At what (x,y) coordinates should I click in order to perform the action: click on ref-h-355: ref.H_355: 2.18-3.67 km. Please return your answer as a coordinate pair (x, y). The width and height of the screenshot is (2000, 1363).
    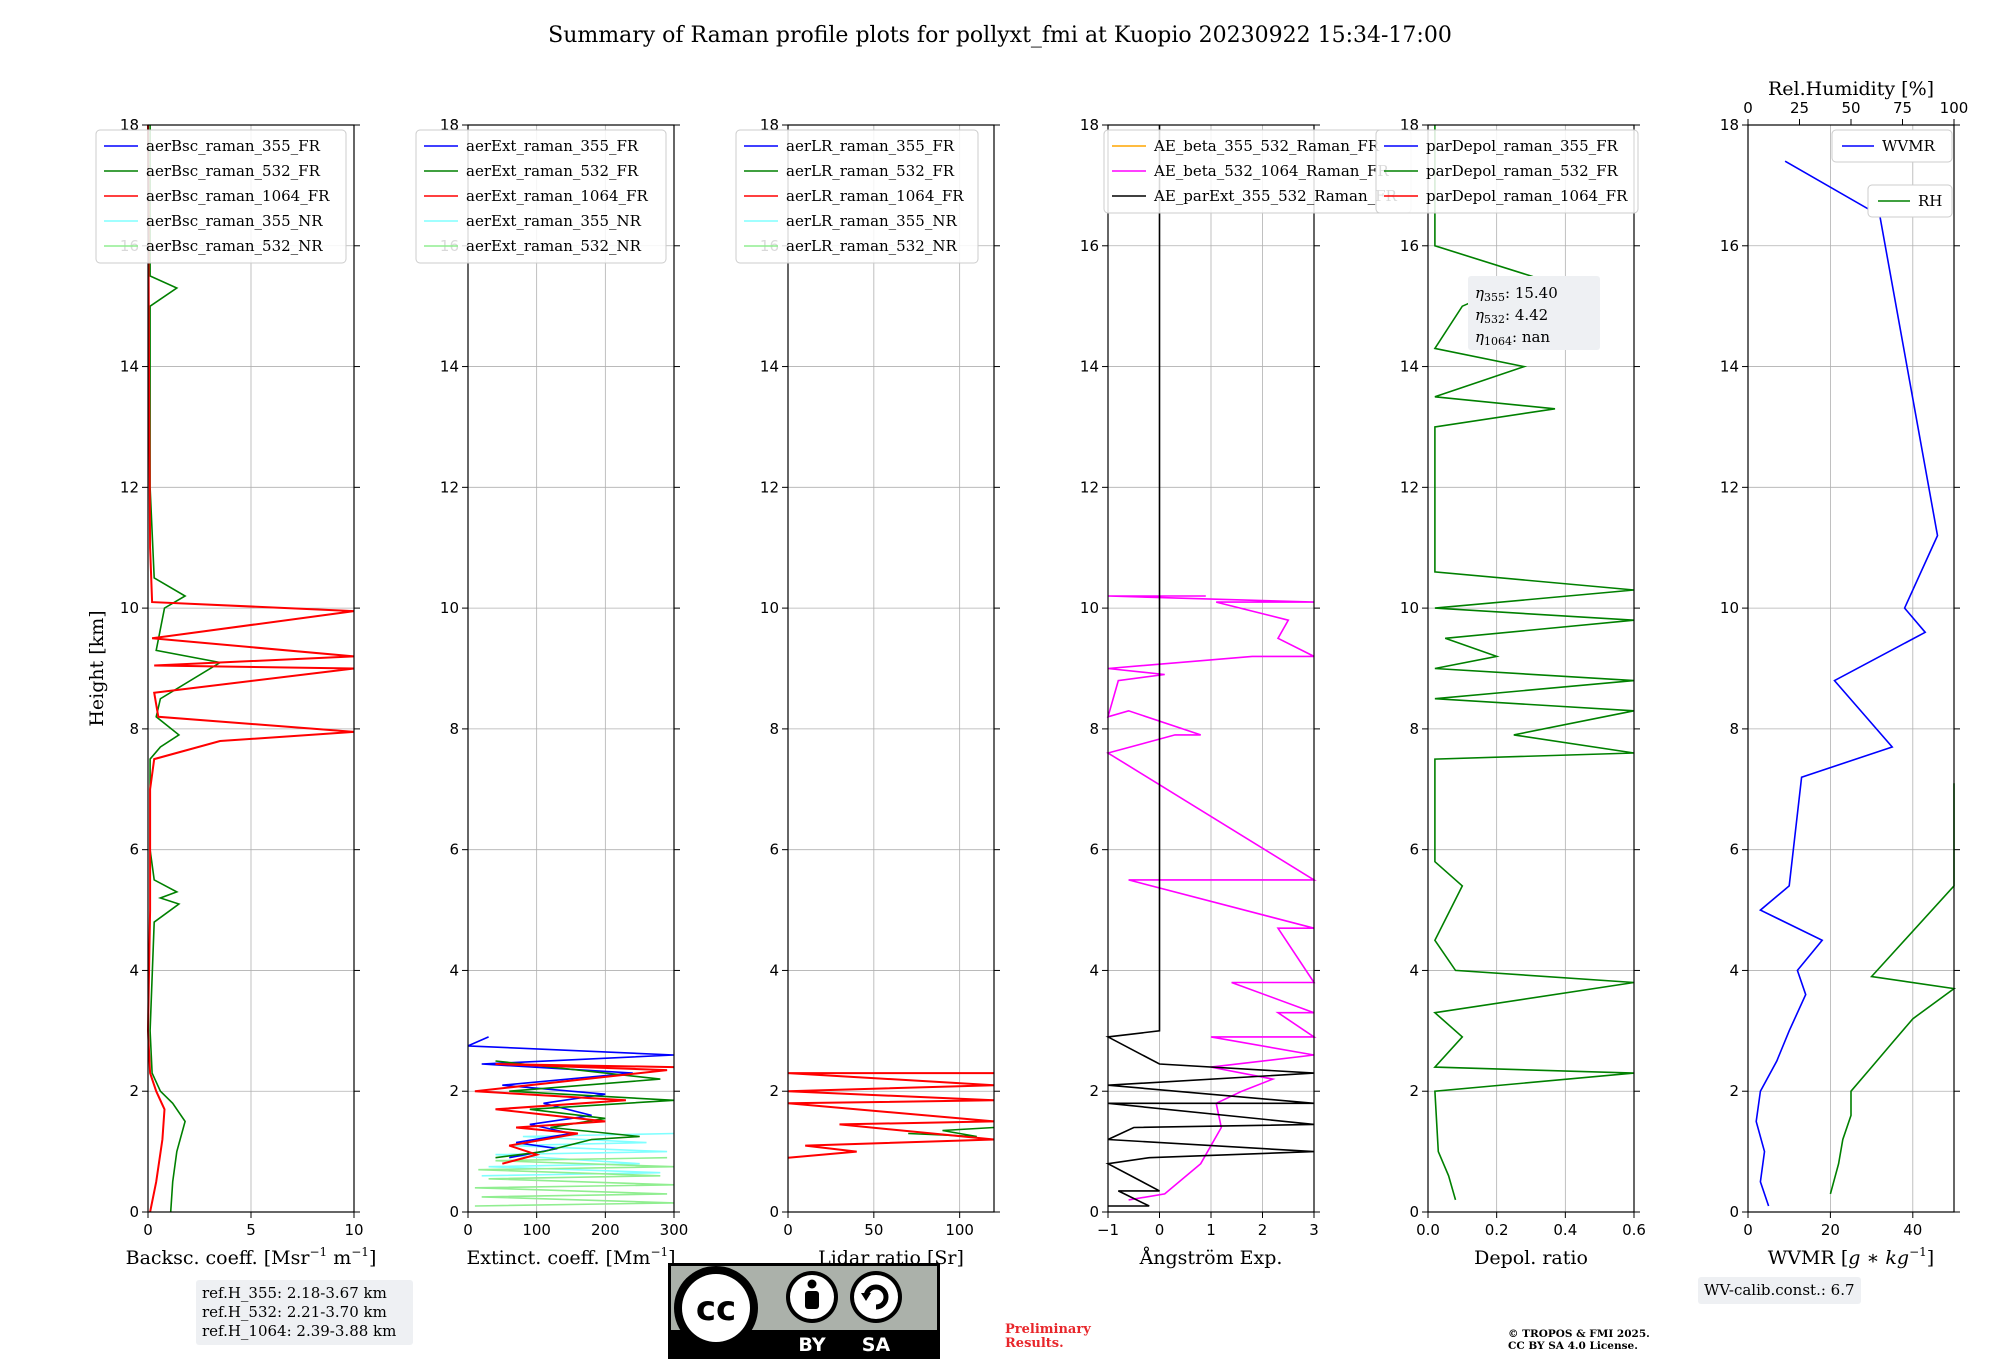
    Looking at the image, I should click on (294, 1293).